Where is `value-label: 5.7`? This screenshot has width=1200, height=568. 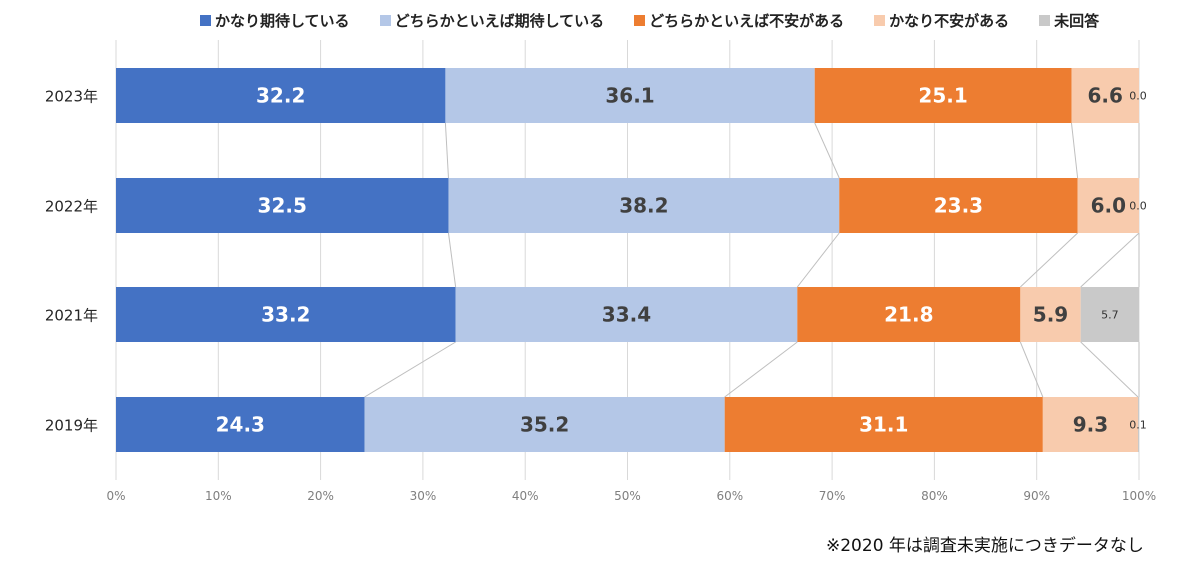
value-label: 5.7 is located at coordinates (1110, 315).